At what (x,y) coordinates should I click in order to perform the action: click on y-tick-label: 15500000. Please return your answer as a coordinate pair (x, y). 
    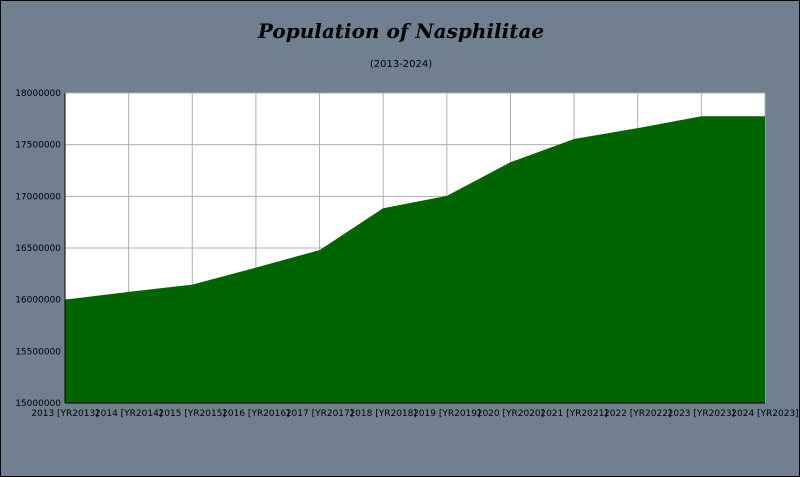
    Looking at the image, I should click on (38, 352).